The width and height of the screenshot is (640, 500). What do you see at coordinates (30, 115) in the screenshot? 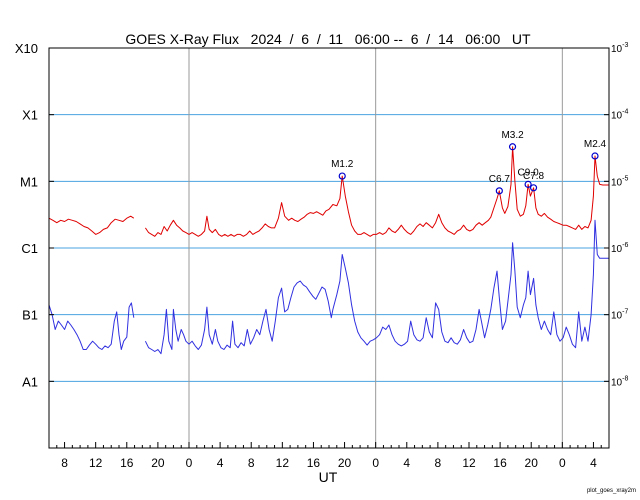
I see `left-axis-label: X1` at bounding box center [30, 115].